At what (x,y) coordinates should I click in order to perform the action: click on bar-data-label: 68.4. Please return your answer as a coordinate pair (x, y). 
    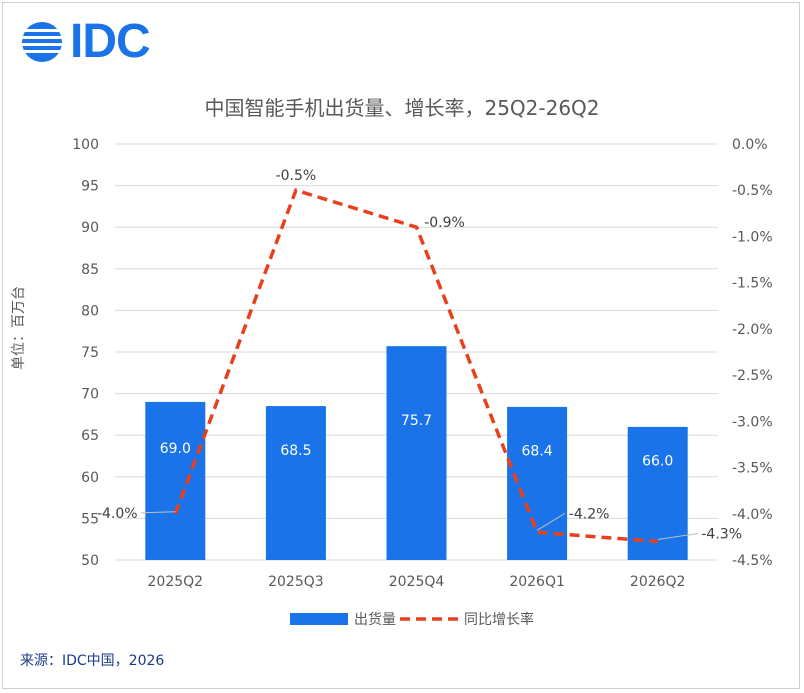
    Looking at the image, I should click on (537, 451).